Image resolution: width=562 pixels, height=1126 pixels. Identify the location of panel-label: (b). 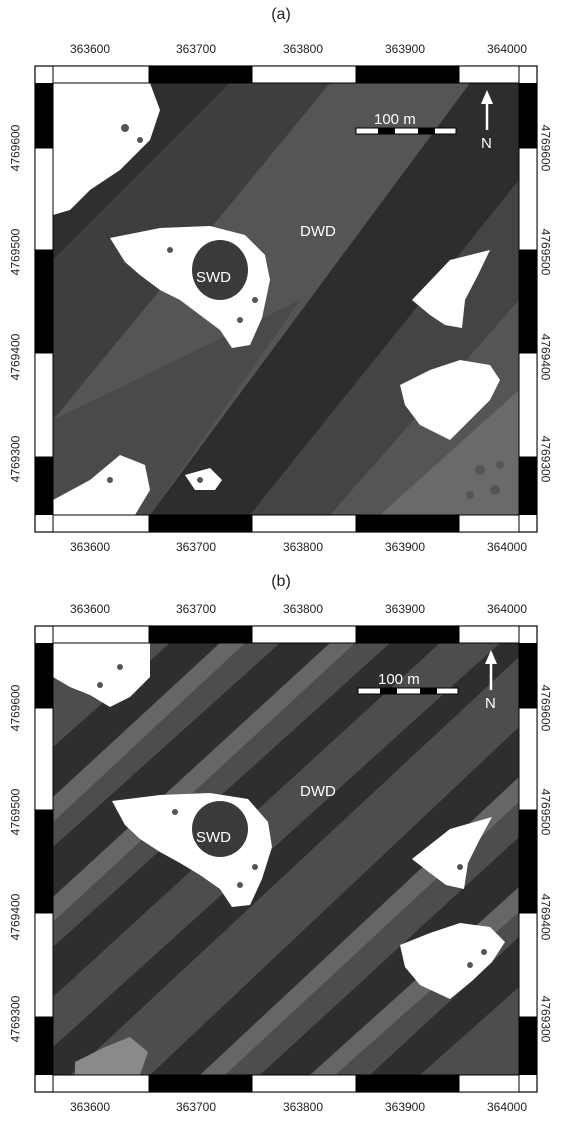
(281, 581).